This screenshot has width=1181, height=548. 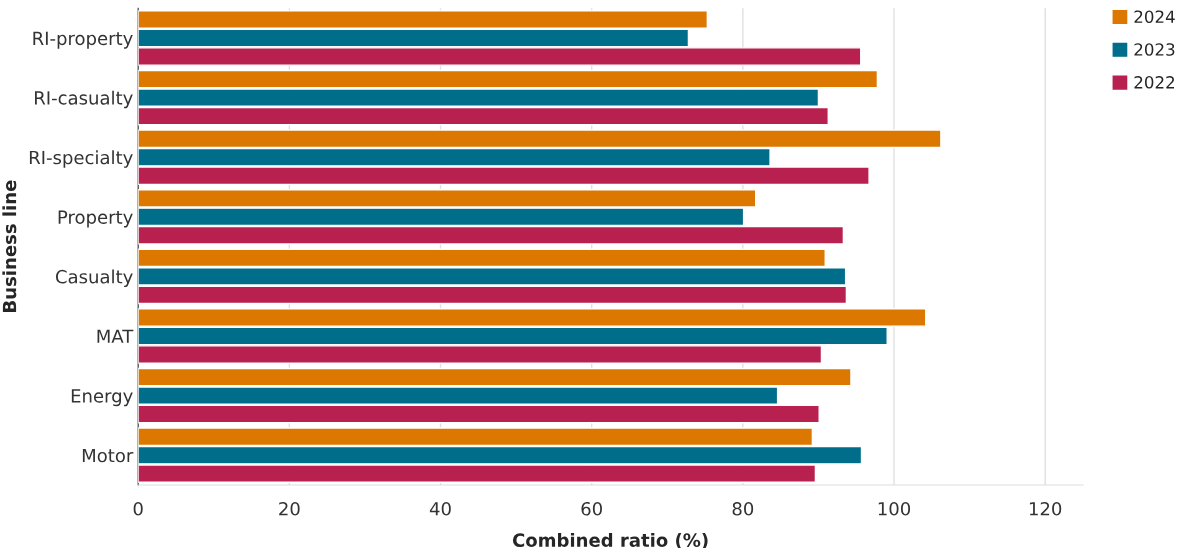 I want to click on y-tick-label: Property, so click(x=95, y=219).